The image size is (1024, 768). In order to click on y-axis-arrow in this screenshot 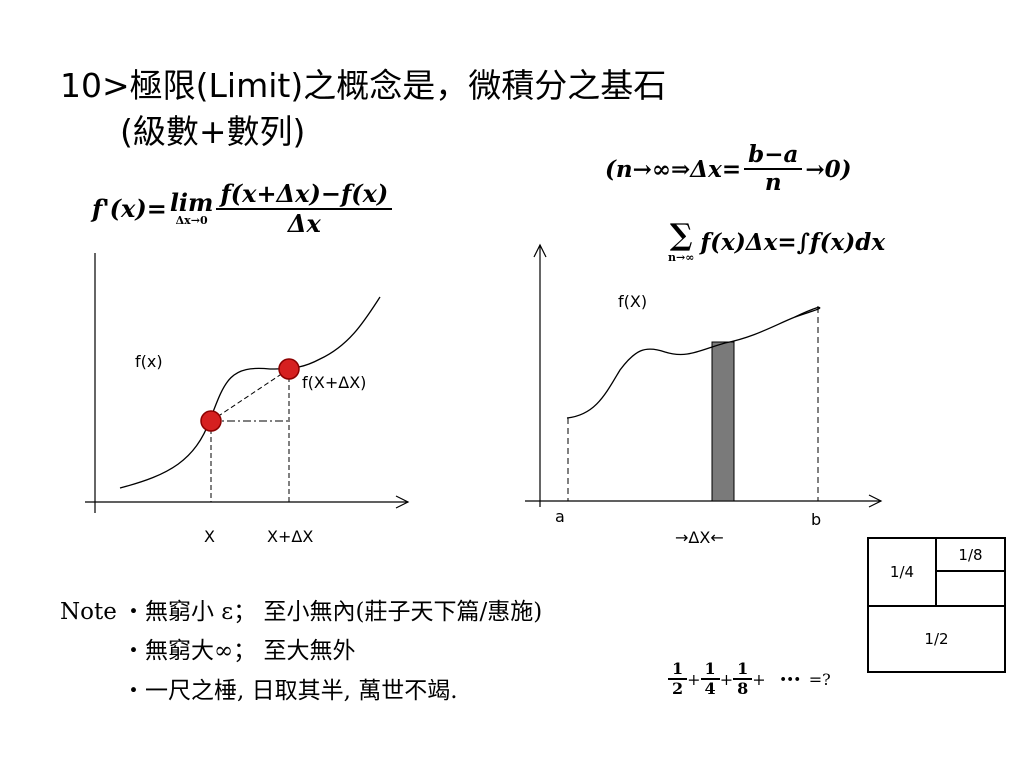, I will do `click(540, 250)`.